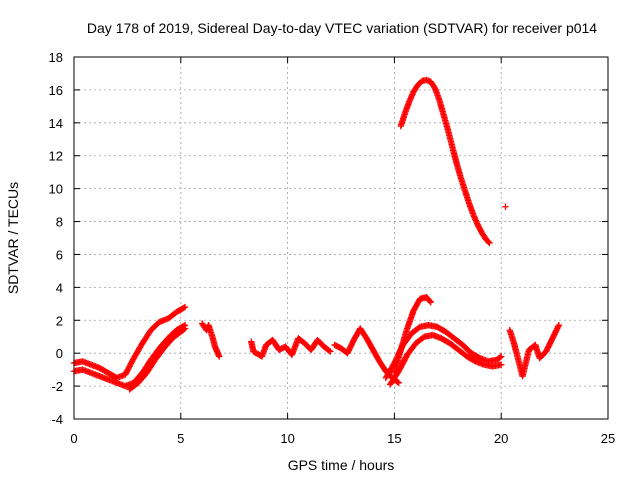 This screenshot has height=480, width=640. Describe the element at coordinates (608, 438) in the screenshot. I see `x-tick-label: 25` at that location.